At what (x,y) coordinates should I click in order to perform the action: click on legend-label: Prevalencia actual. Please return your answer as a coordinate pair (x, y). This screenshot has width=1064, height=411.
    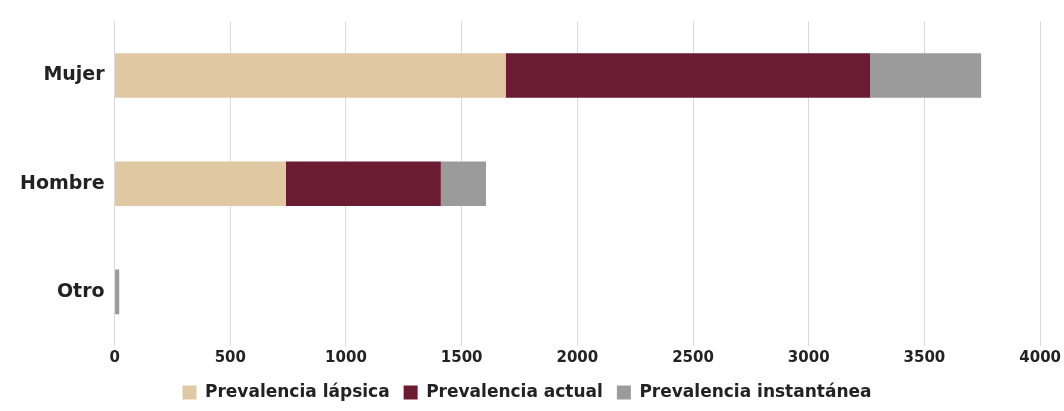
    Looking at the image, I should click on (514, 390).